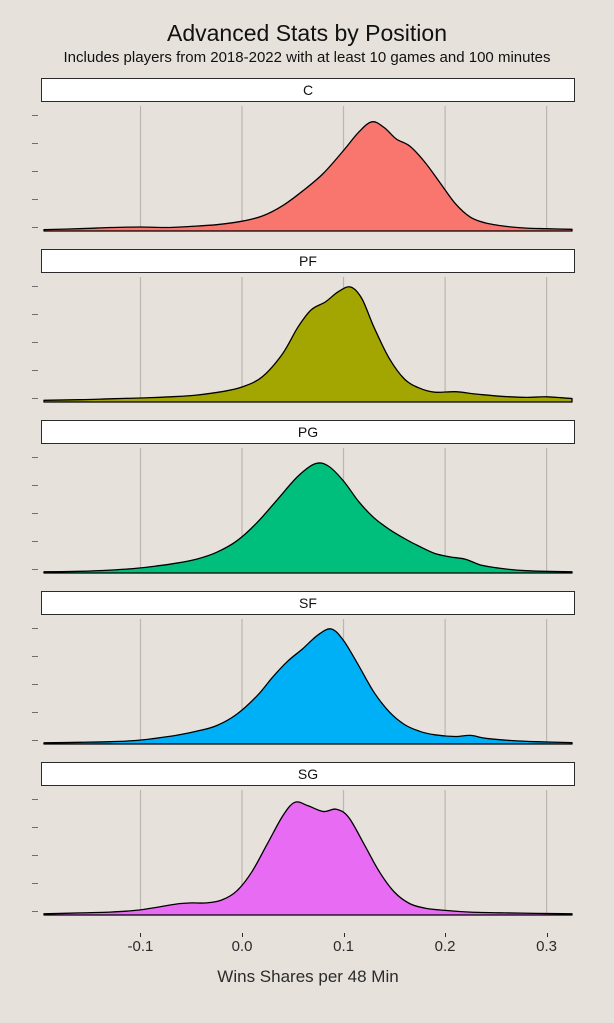  What do you see at coordinates (308, 976) in the screenshot?
I see `x-axis-title: Wins Shares per 48 Min` at bounding box center [308, 976].